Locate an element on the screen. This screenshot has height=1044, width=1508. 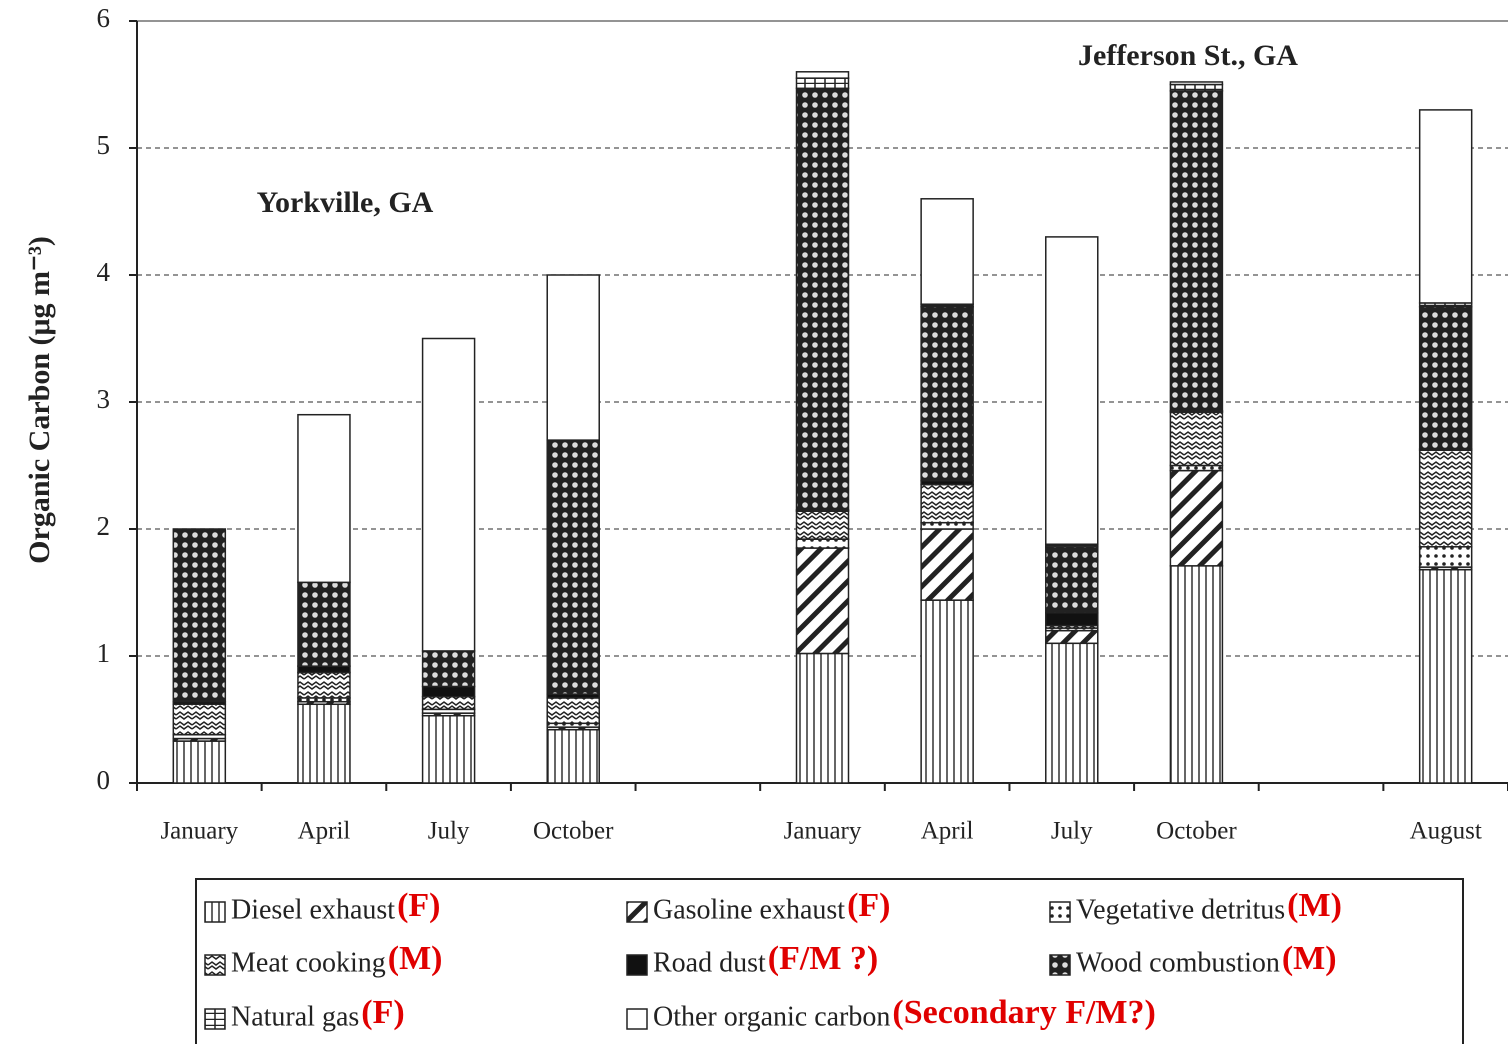
y-tick-label: 1 is located at coordinates (104, 653).